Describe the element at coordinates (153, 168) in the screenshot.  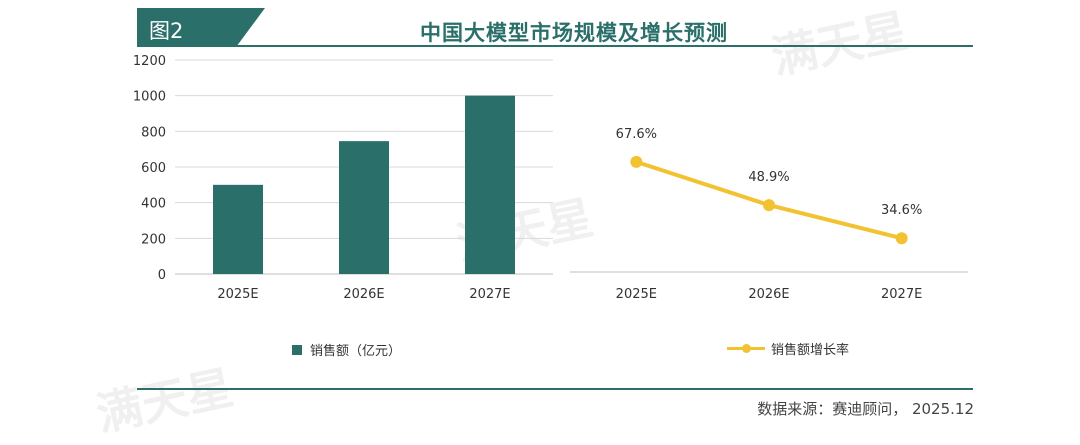
I see `y-tick-label: 600` at that location.